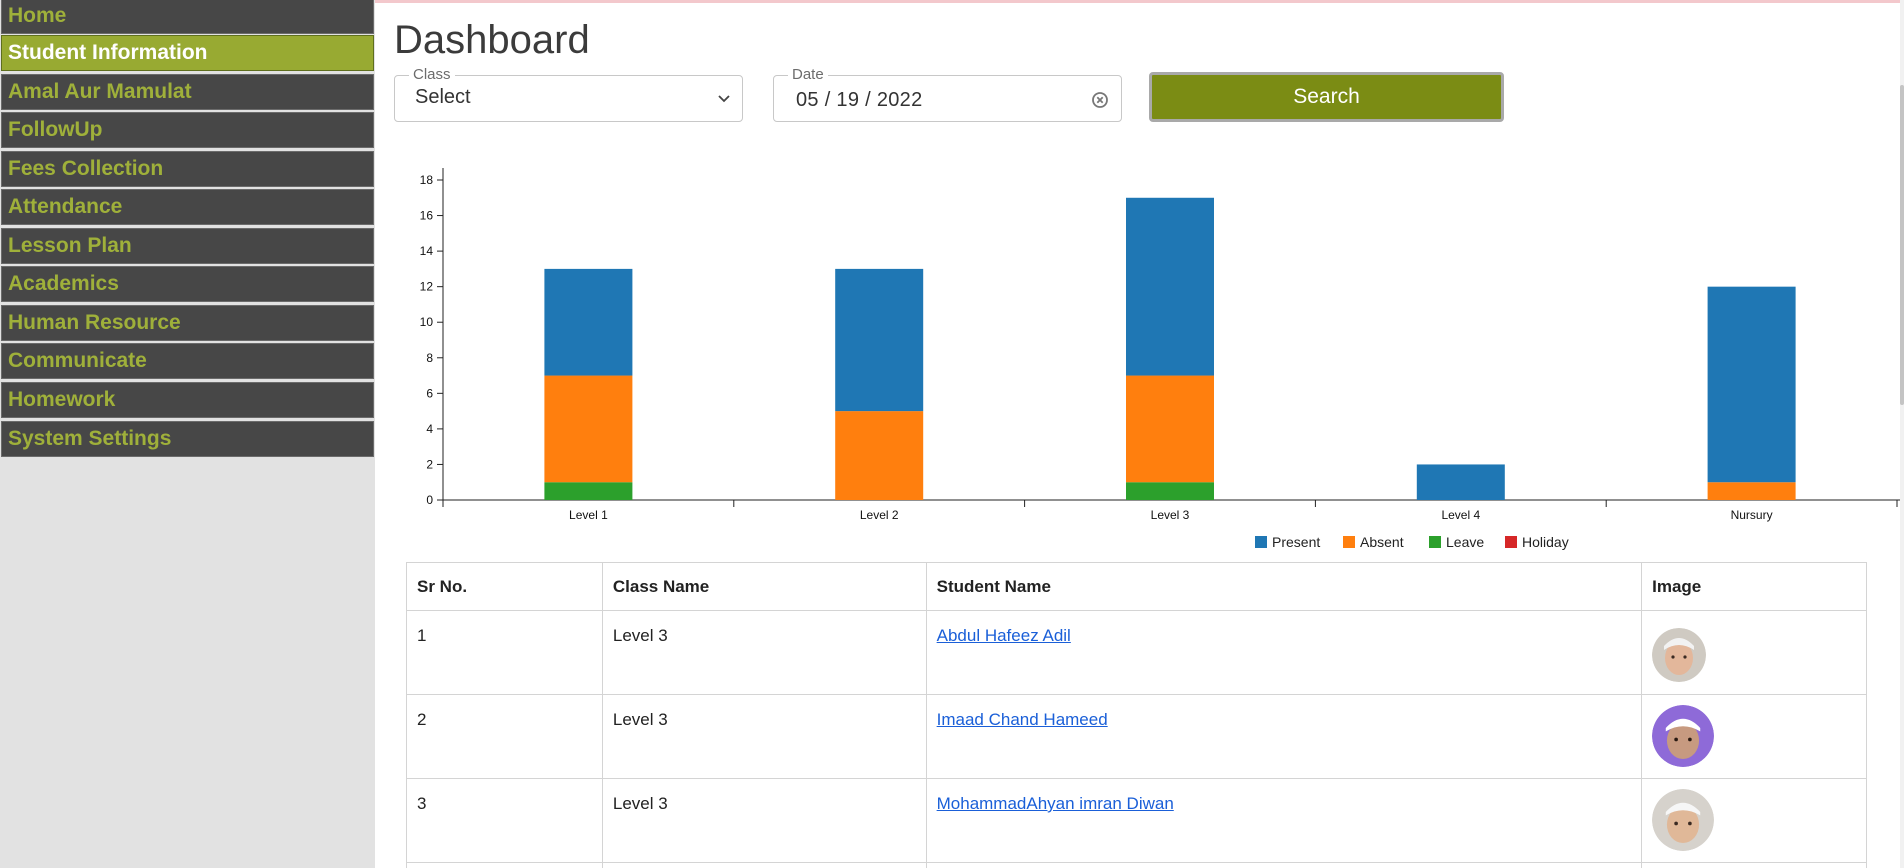 This screenshot has width=1904, height=868. Describe the element at coordinates (187, 361) in the screenshot. I see `sidebar-item-communicate: Communicate` at that location.